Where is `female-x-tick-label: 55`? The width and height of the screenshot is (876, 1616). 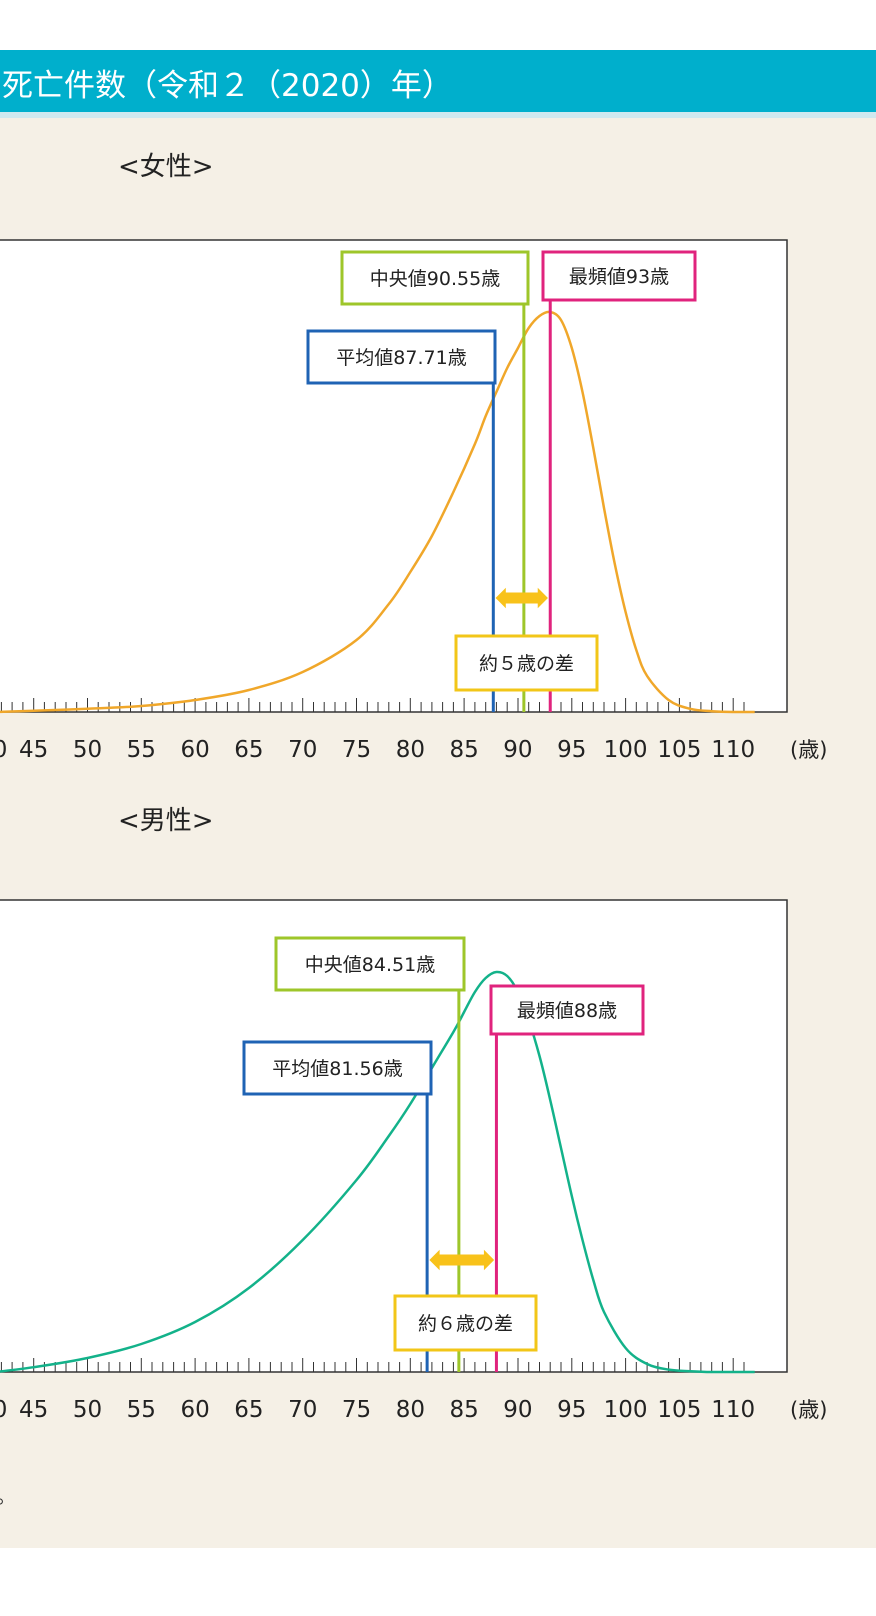 female-x-tick-label: 55 is located at coordinates (141, 750).